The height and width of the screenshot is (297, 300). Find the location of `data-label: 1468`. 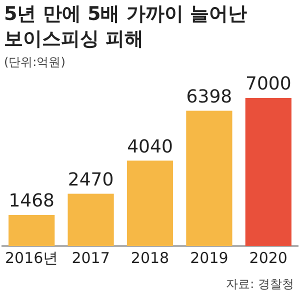

data-label: 1468 is located at coordinates (31, 201).